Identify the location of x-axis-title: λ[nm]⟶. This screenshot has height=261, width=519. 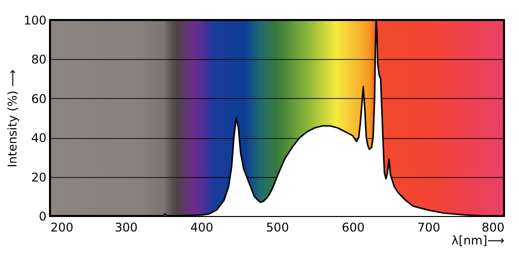
(478, 241).